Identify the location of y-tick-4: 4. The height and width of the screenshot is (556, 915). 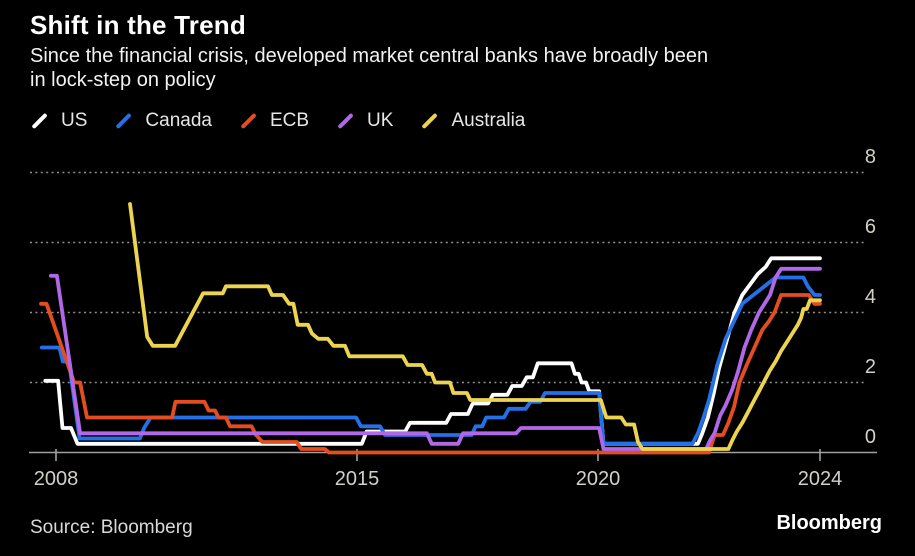
(870, 297).